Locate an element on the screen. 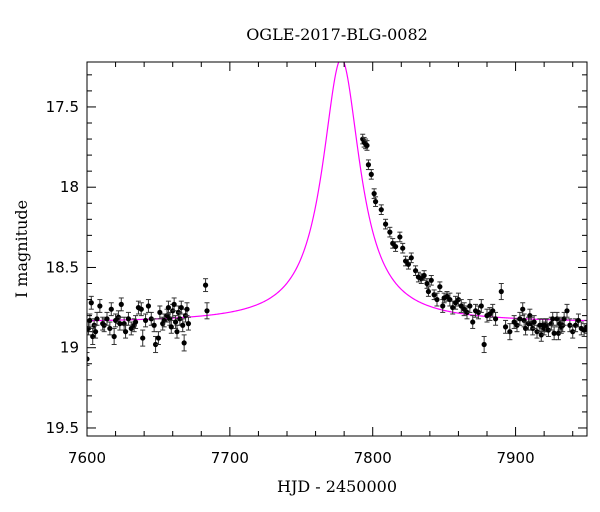 Image resolution: width=600 pixels, height=512 pixels. y-axis-label: I magnitude is located at coordinates (21, 249).